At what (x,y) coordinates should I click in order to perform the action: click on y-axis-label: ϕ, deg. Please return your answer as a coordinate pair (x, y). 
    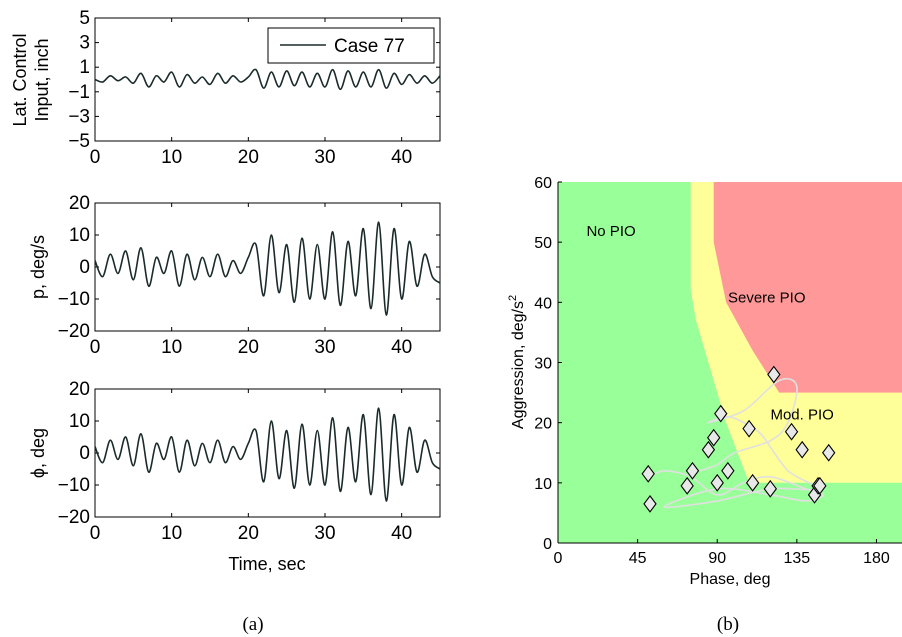
    Looking at the image, I should click on (38, 453).